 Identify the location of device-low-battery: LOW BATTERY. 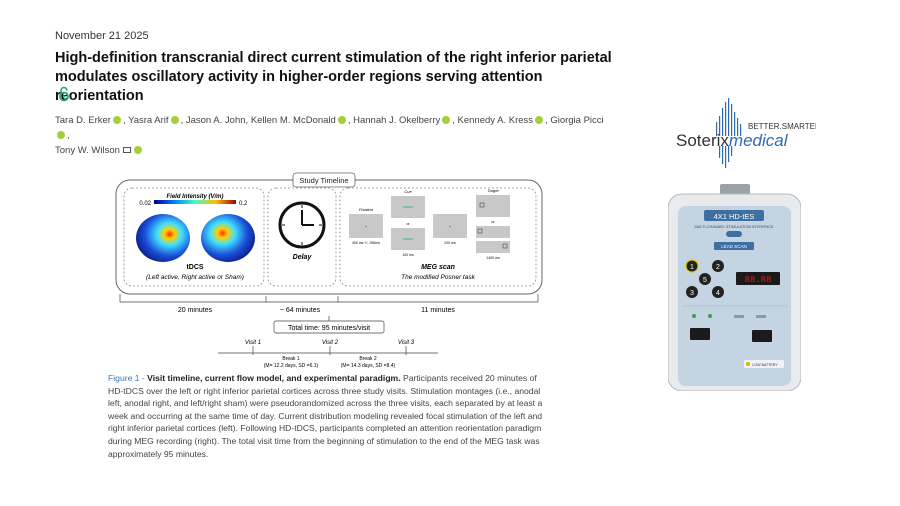
(765, 365).